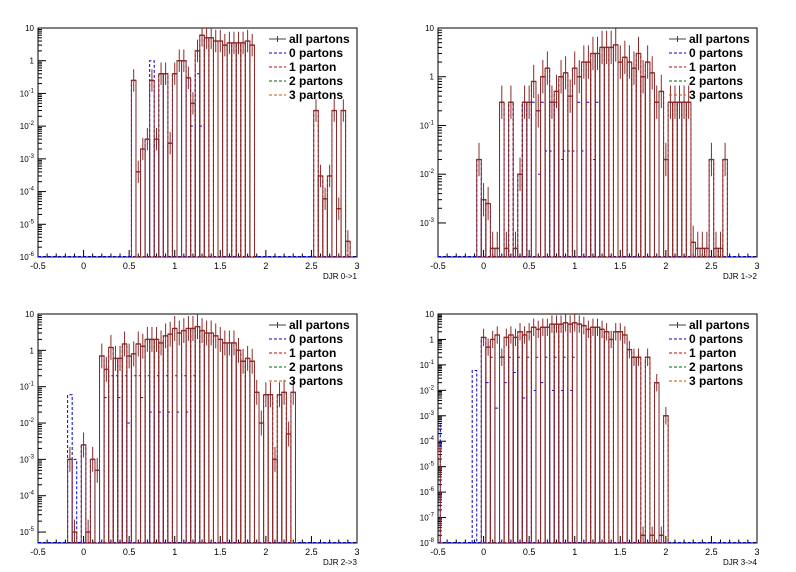 This screenshot has width=796, height=572. I want to click on legend-label: 2 partons, so click(716, 81).